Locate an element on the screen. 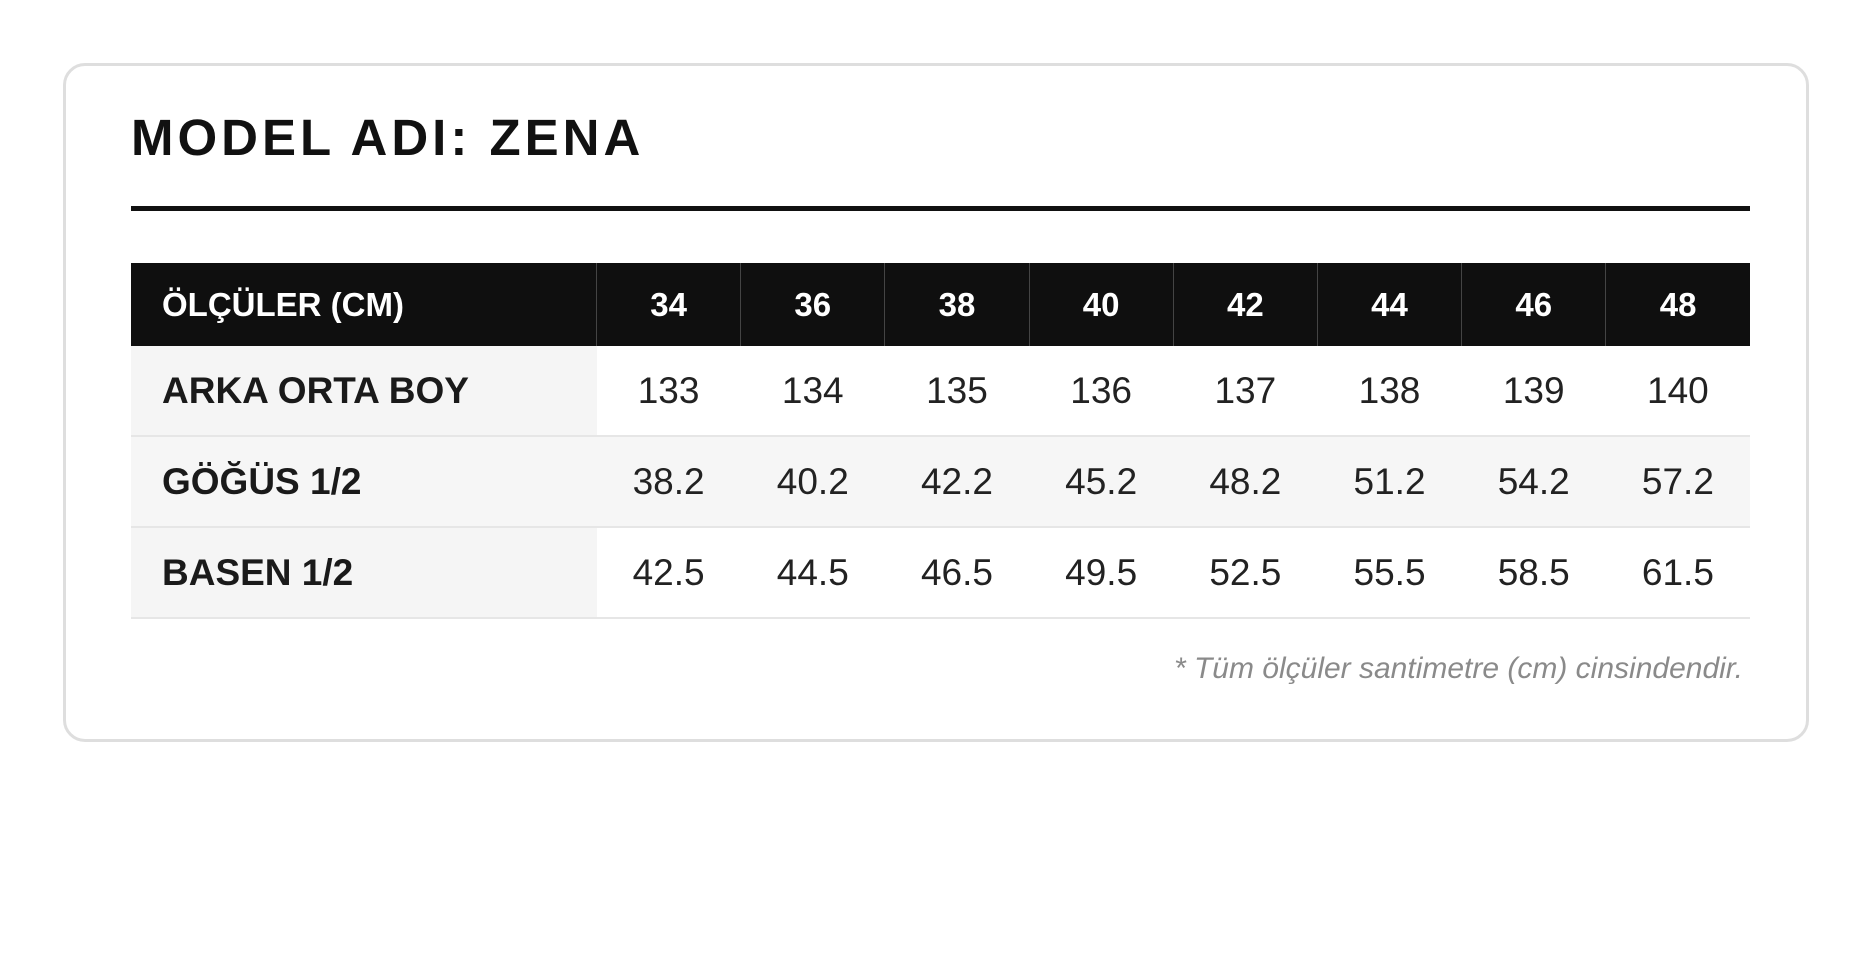  size-header: 34 is located at coordinates (668, 304).